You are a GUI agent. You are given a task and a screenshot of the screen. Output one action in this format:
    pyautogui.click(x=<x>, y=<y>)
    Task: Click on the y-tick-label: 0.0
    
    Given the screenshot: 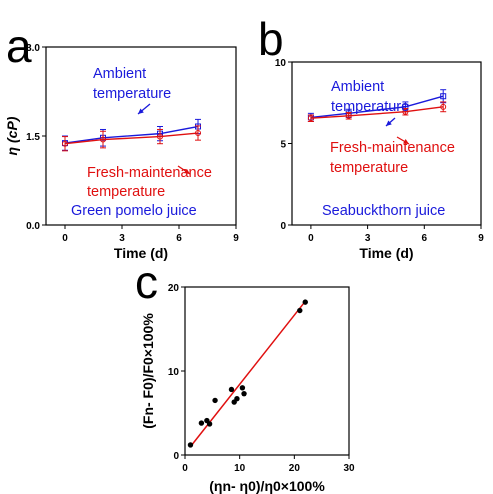 What is the action you would take?
    pyautogui.click(x=33, y=226)
    